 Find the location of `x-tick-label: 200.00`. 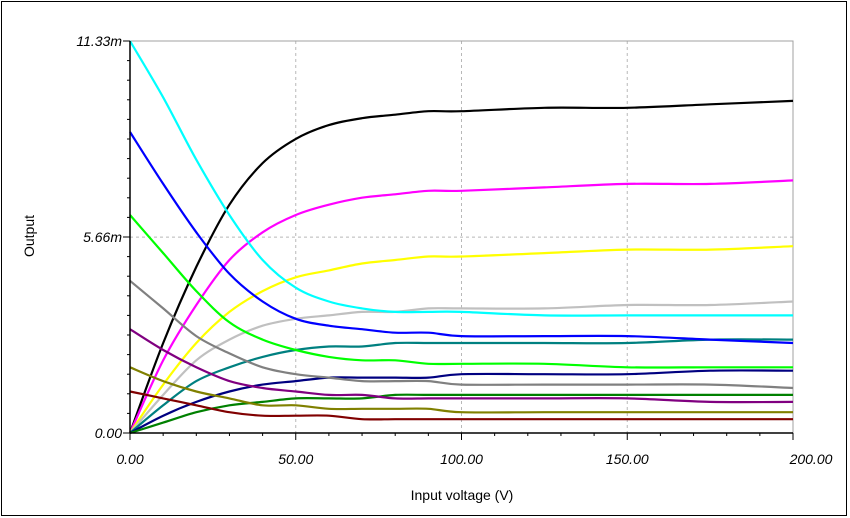

x-tick-label: 200.00 is located at coordinates (811, 459).